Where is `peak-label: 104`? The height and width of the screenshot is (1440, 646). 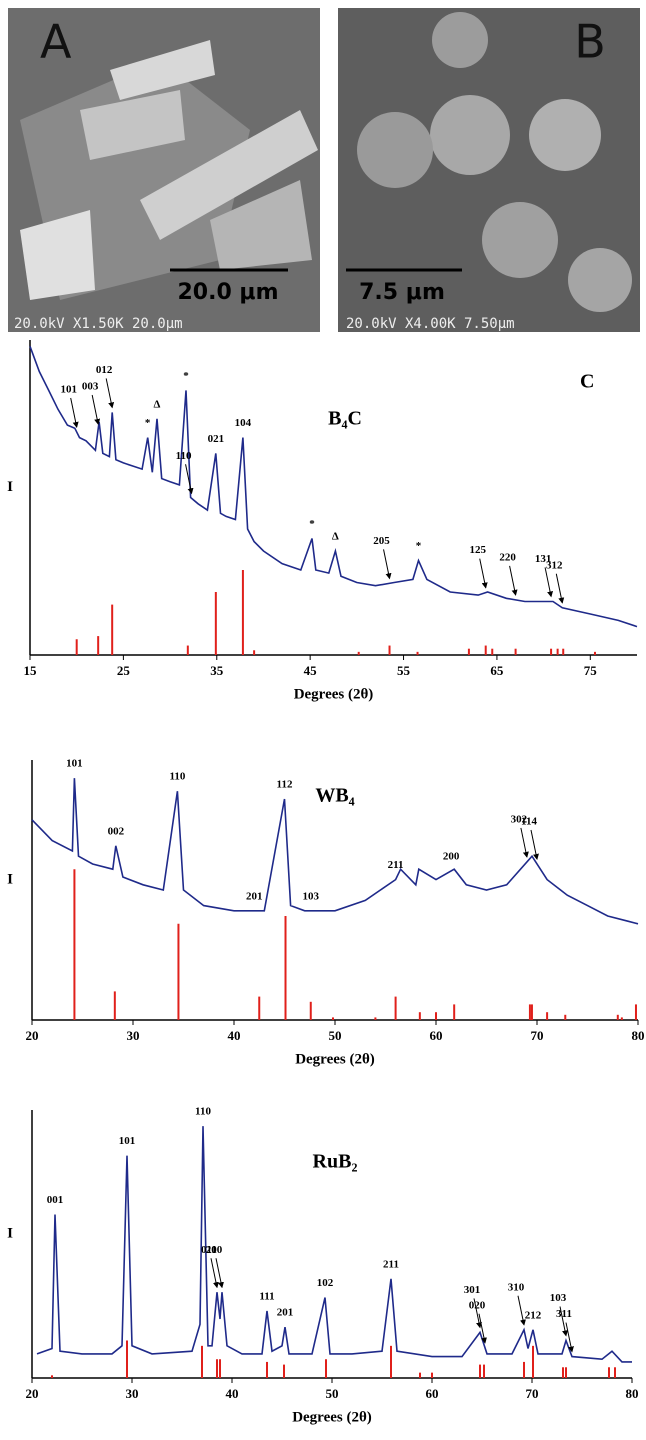 peak-label: 104 is located at coordinates (243, 423).